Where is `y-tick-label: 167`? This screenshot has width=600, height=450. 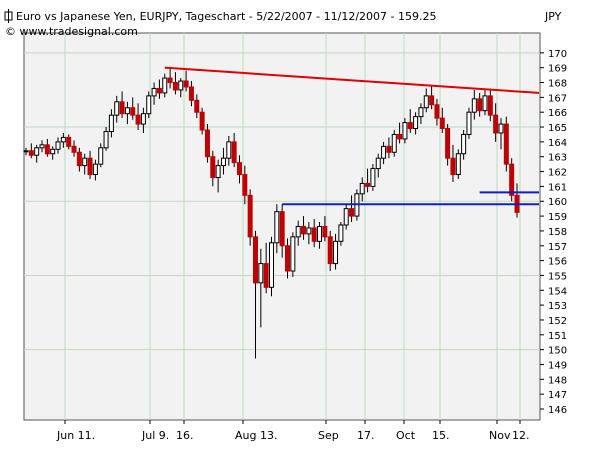
y-tick-label: 167 is located at coordinates (557, 98).